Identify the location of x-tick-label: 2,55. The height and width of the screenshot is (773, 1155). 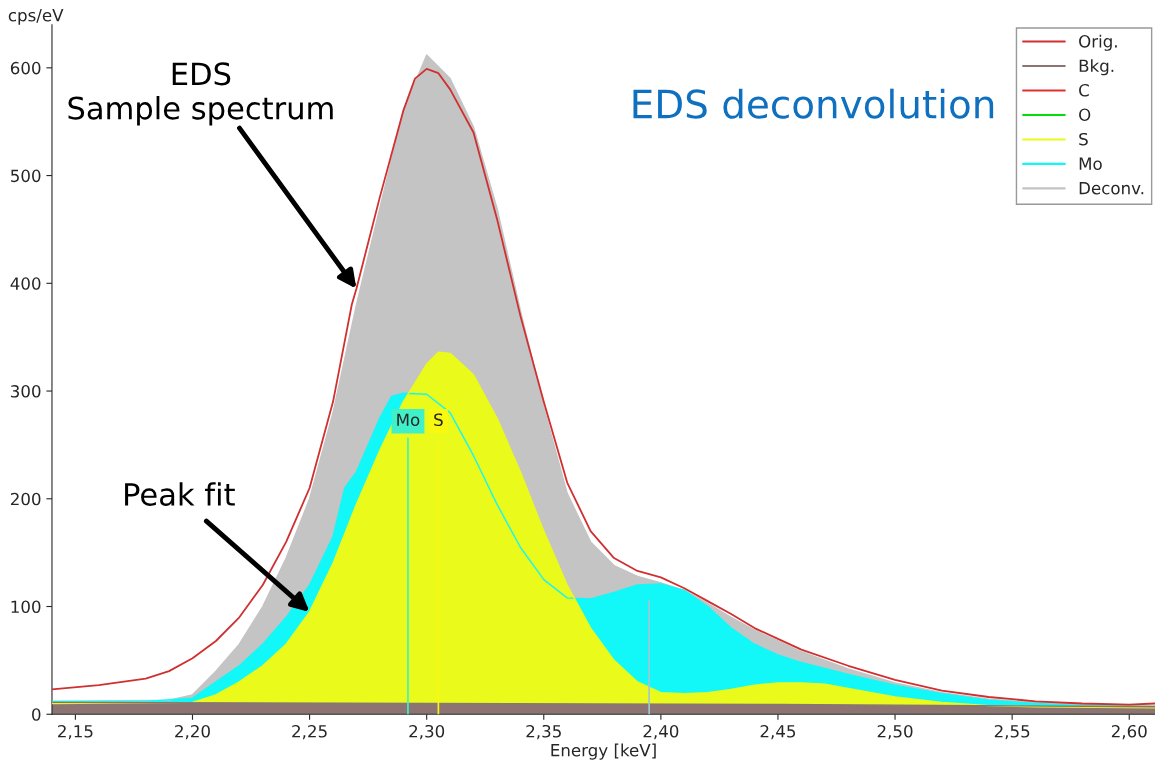
(1012, 732).